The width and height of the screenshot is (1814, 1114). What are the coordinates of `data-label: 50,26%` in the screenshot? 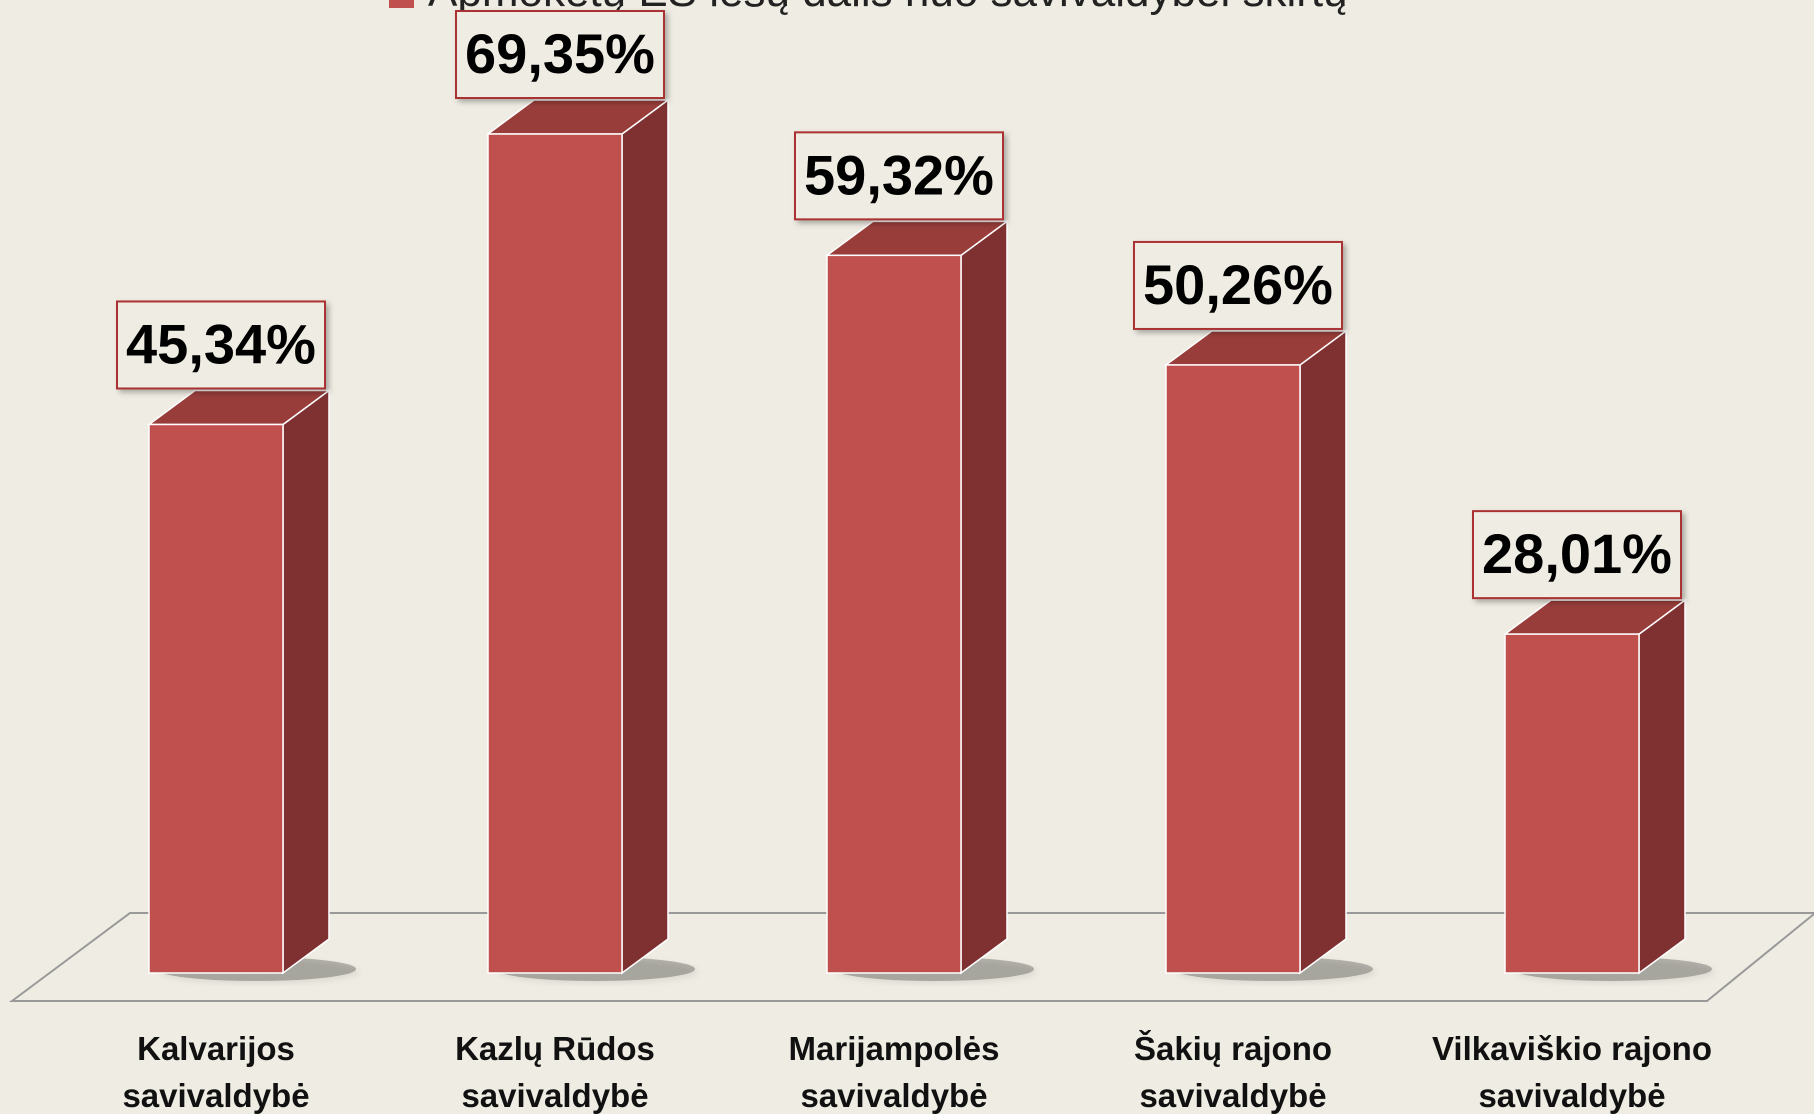 It's located at (1238, 284).